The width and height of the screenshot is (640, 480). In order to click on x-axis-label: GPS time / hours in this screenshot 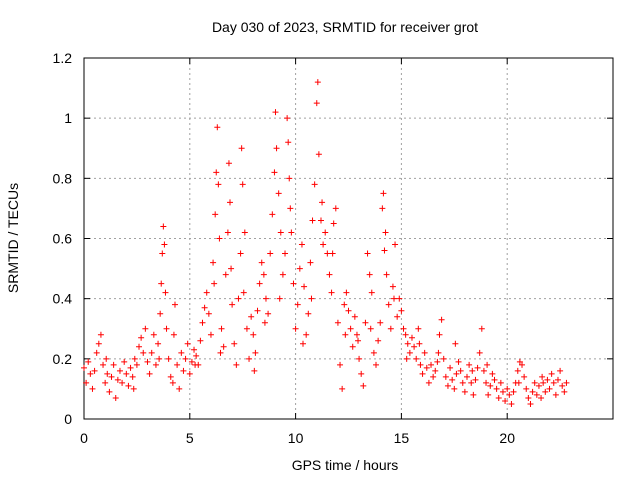, I will do `click(345, 465)`.